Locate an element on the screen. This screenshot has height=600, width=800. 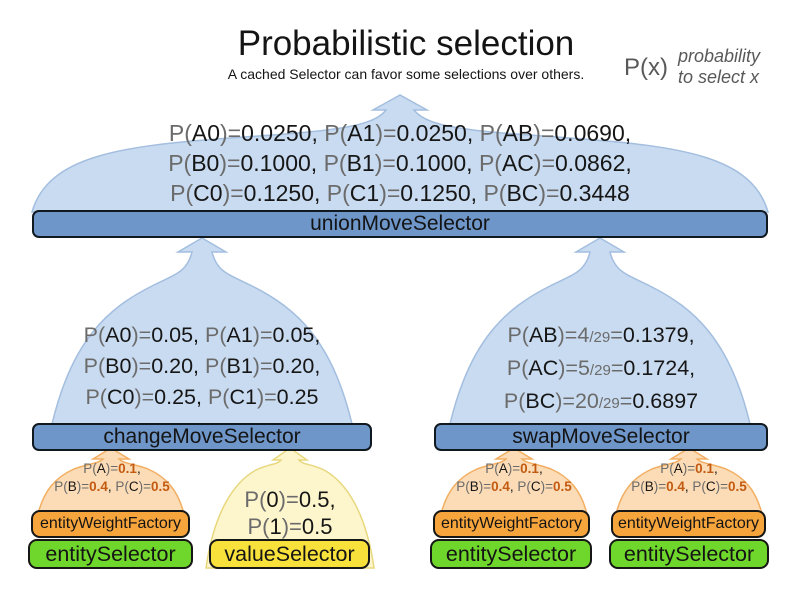
change-move-selector-bar: changeMoveSelector is located at coordinates (202, 437).